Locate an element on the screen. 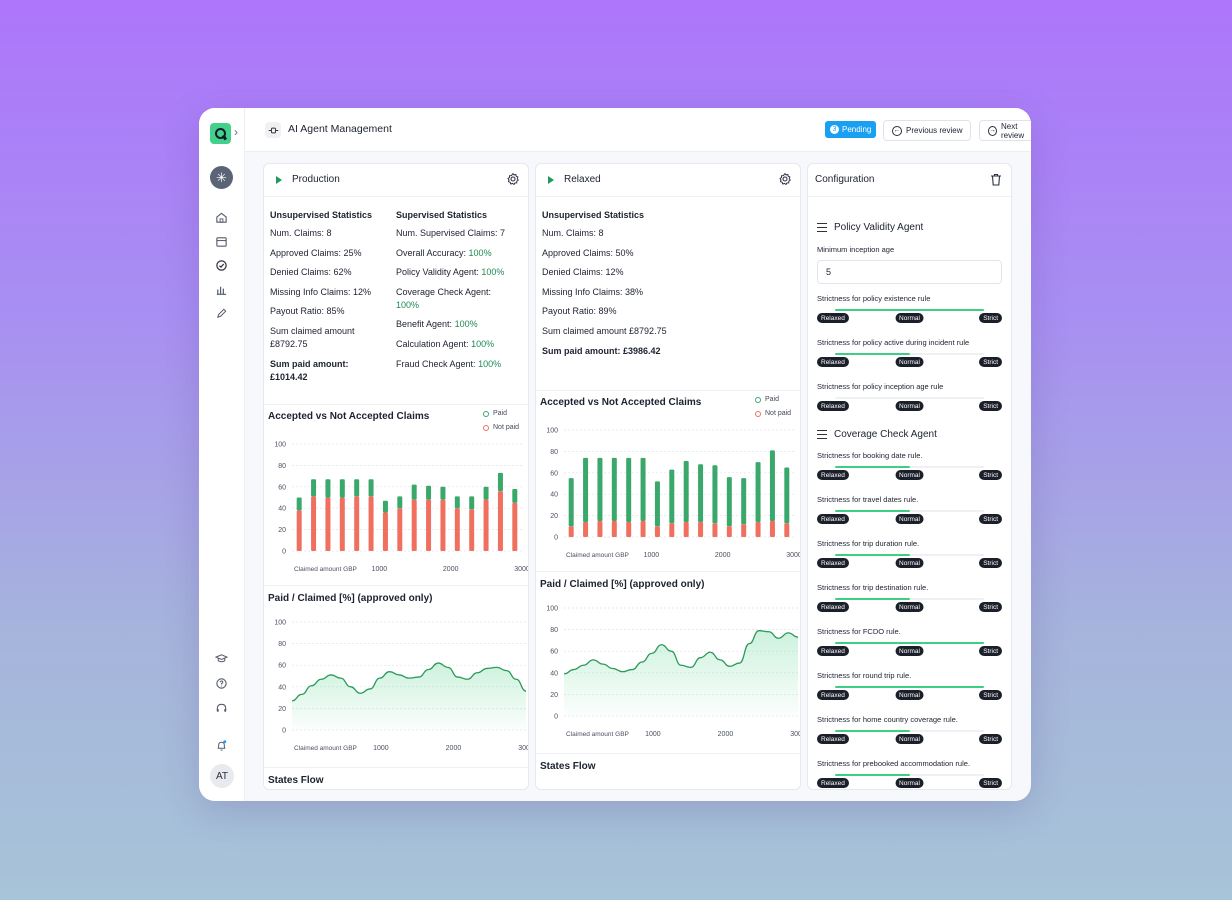 The image size is (1232, 900). app-logo is located at coordinates (220, 133).